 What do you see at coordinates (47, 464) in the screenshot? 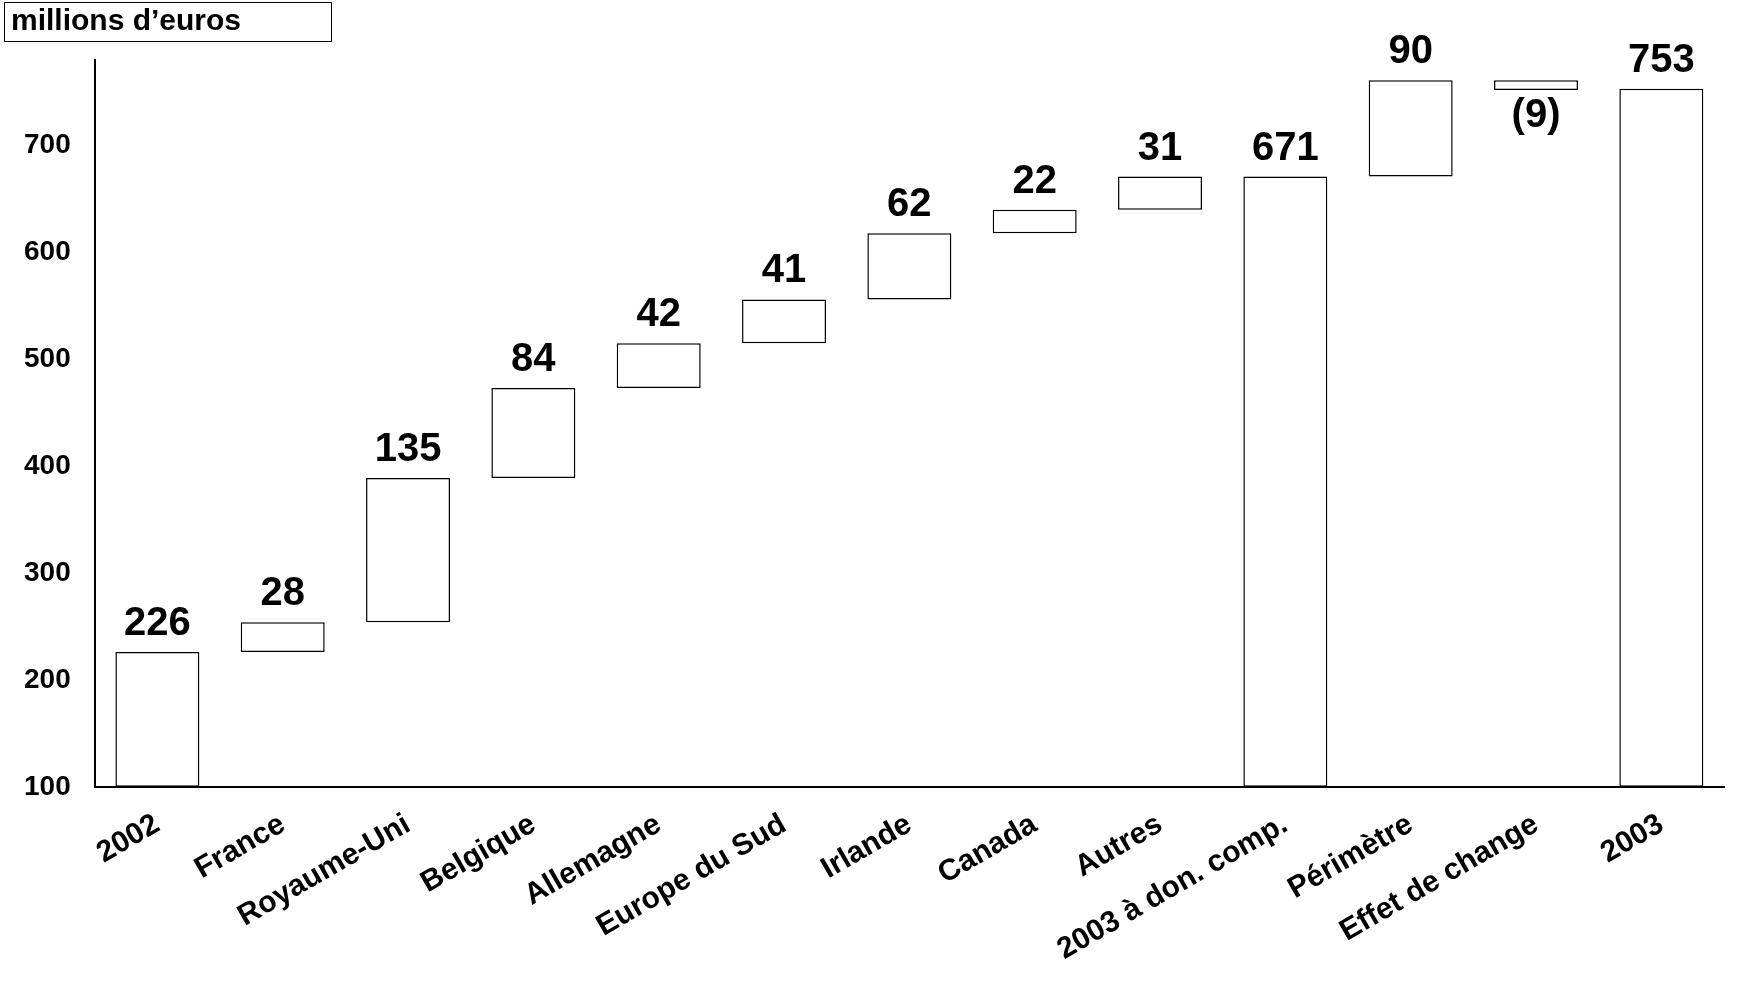
I see `y-tick-label: 400` at bounding box center [47, 464].